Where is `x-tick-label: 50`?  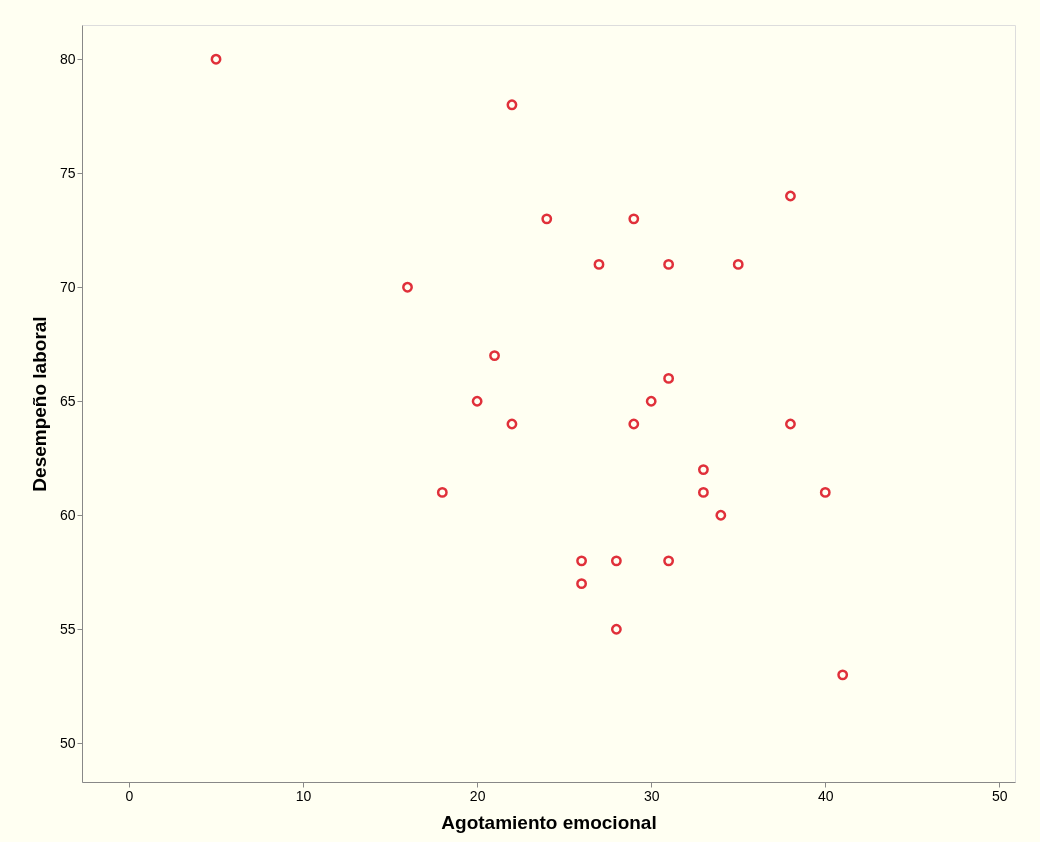
x-tick-label: 50 is located at coordinates (1000, 795).